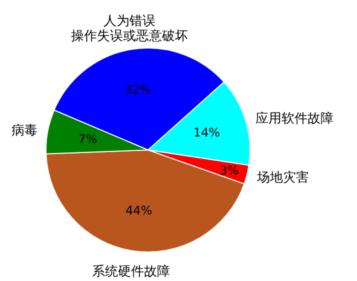  I want to click on data-label: 3%, so click(229, 170).